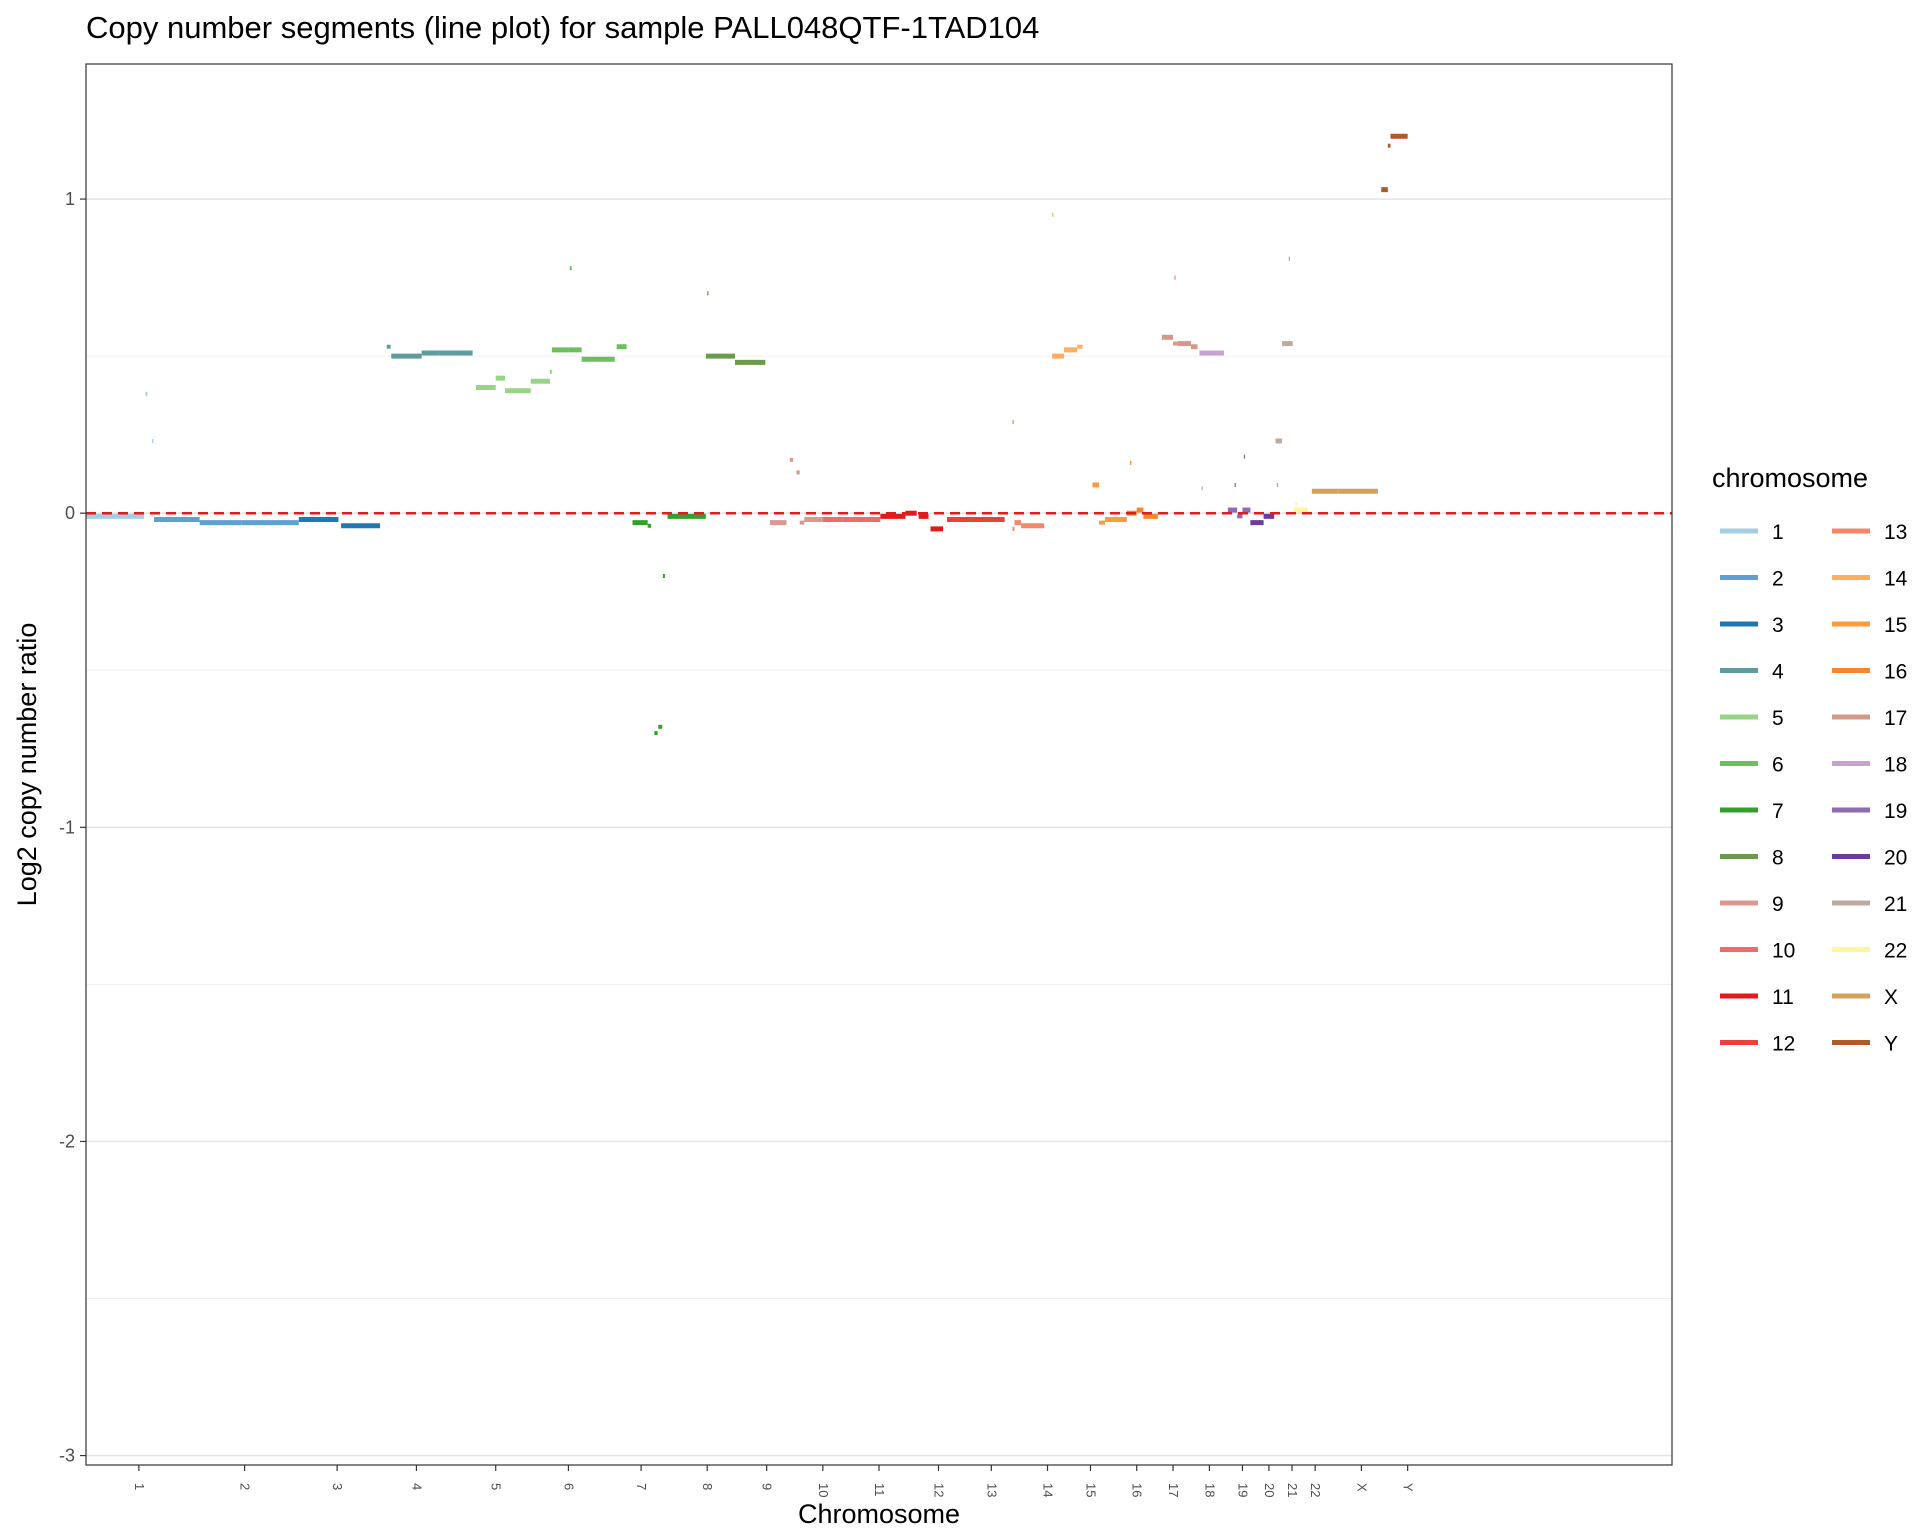  Describe the element at coordinates (1783, 997) in the screenshot. I see `legend-label-11: 11` at that location.